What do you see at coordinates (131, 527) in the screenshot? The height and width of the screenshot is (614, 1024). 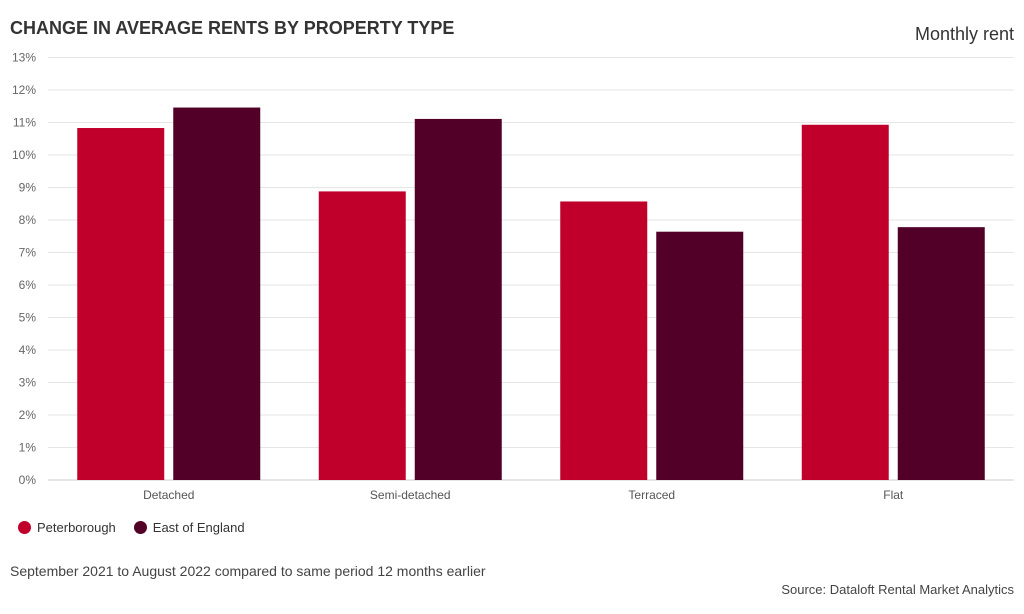 I see `legend: Peterborough East of England` at bounding box center [131, 527].